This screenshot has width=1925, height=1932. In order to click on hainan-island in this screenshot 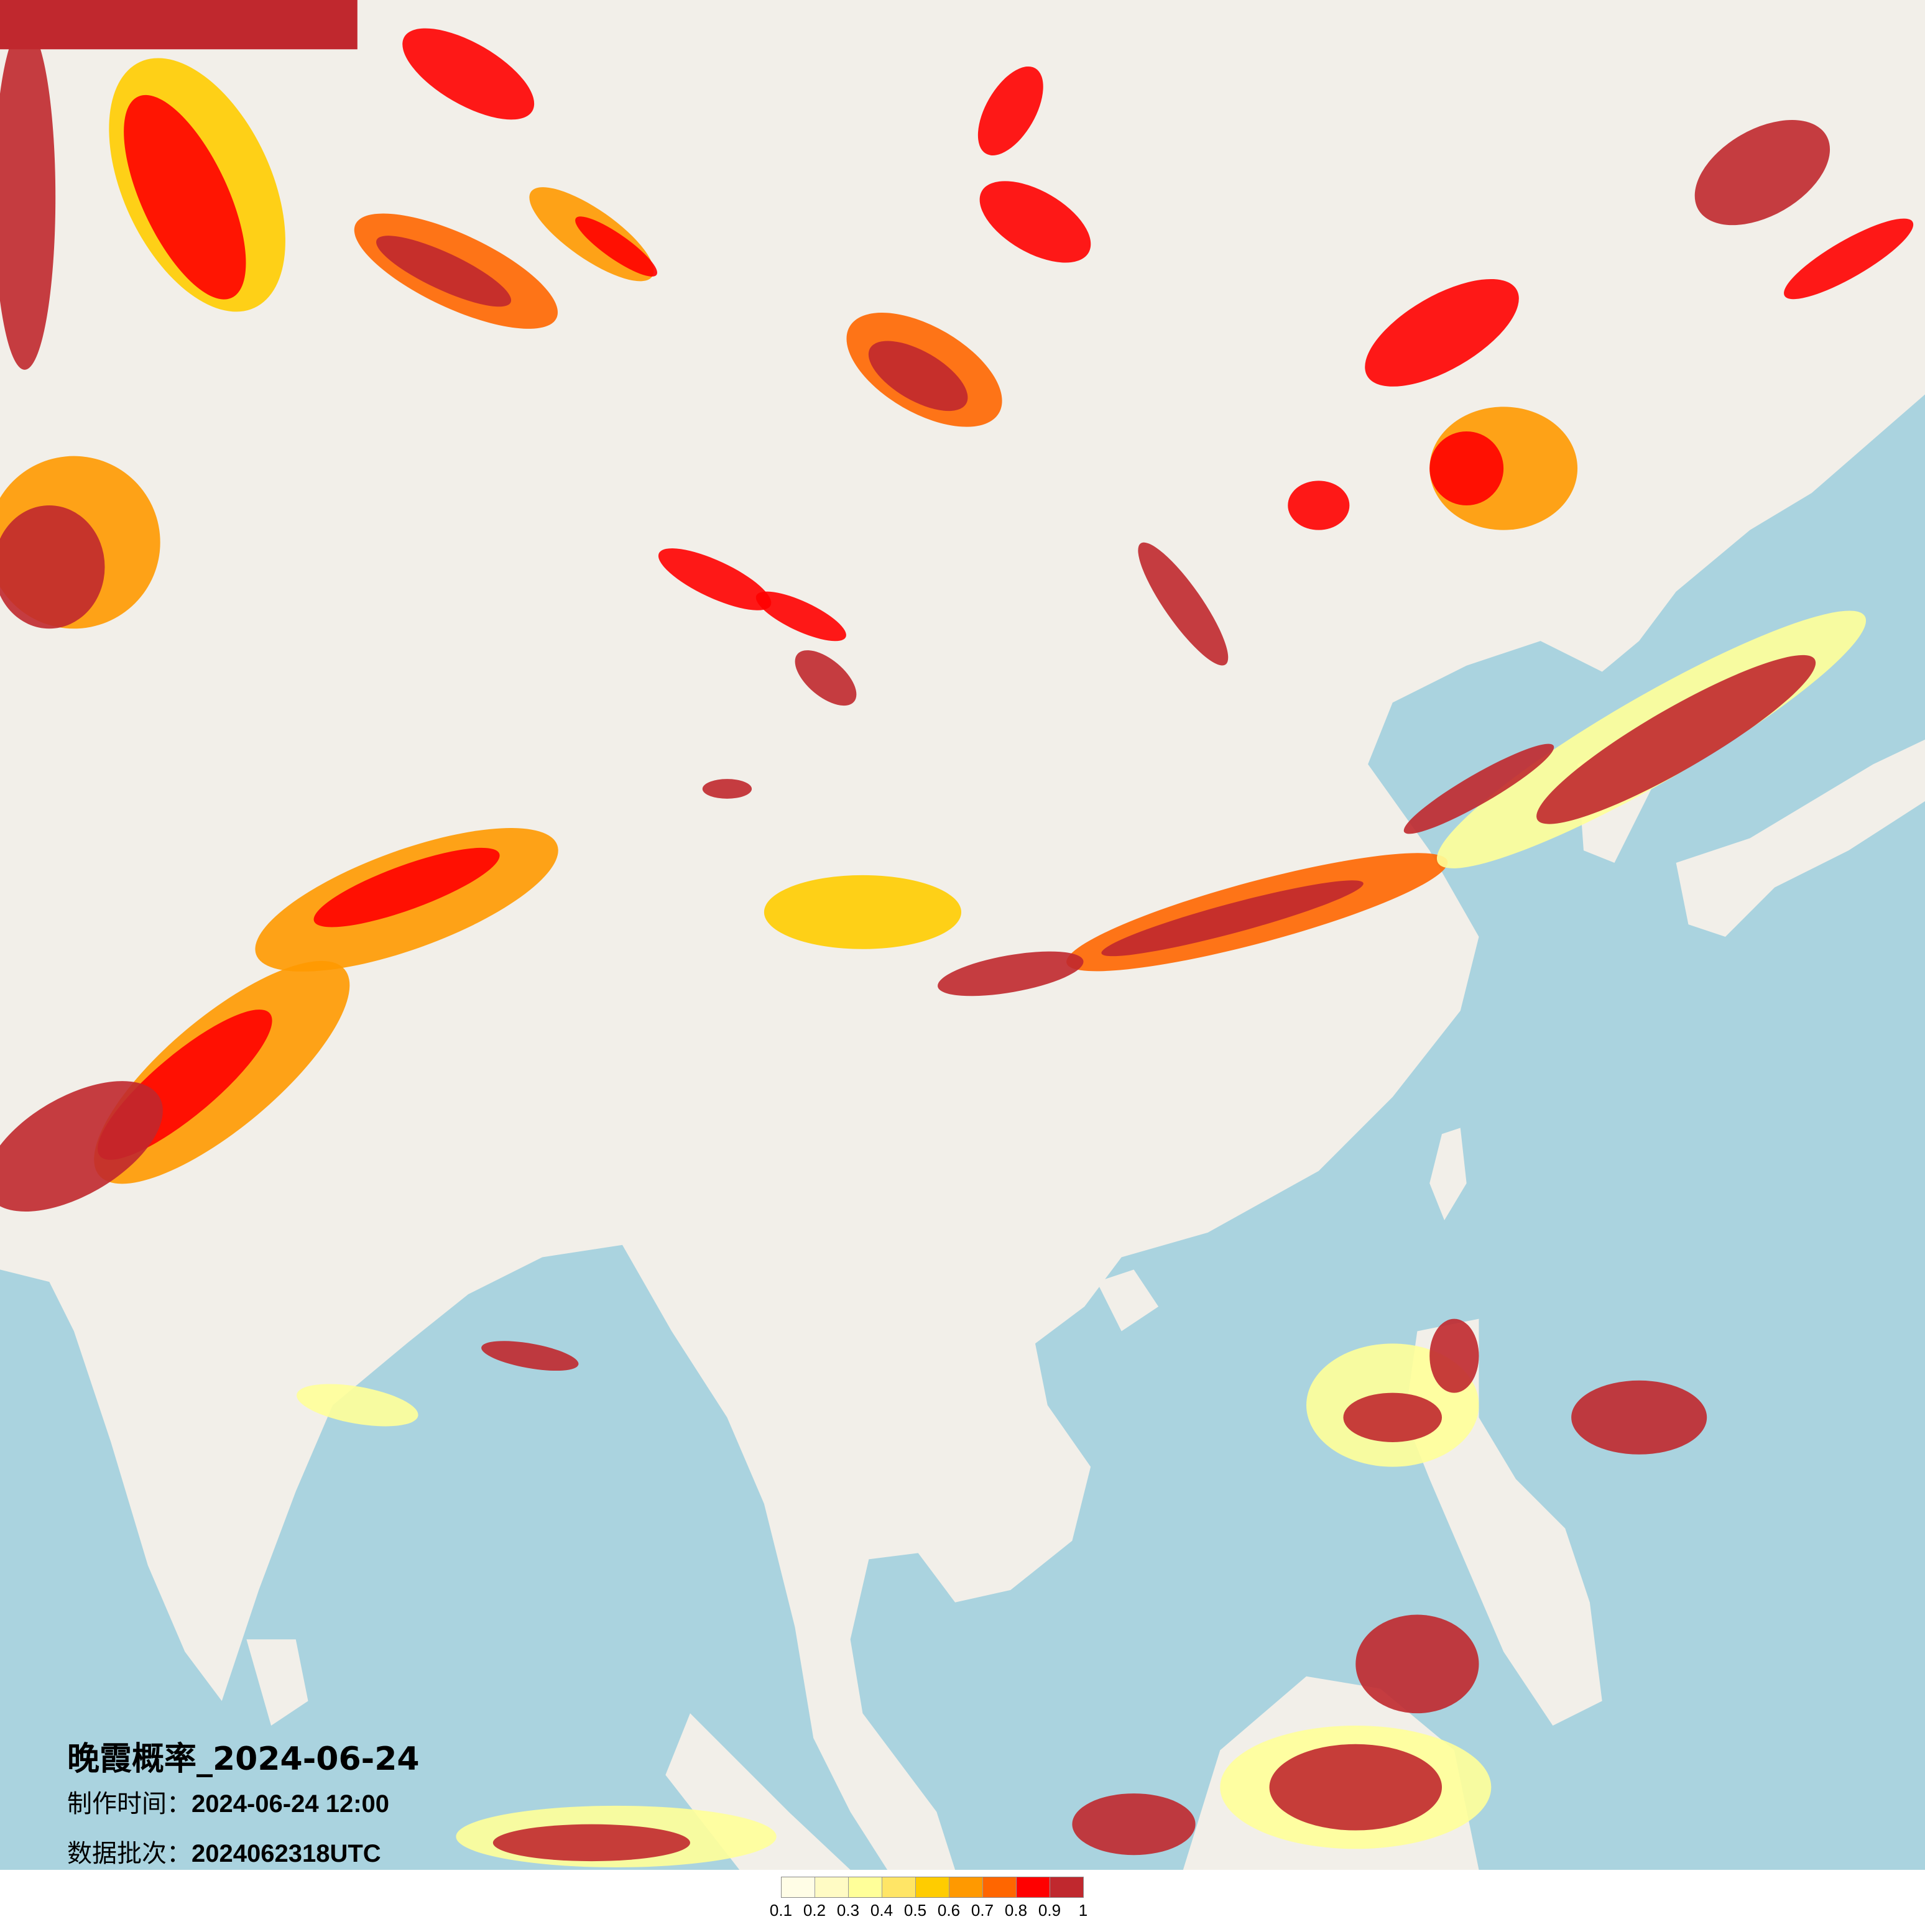, I will do `click(1128, 1300)`.